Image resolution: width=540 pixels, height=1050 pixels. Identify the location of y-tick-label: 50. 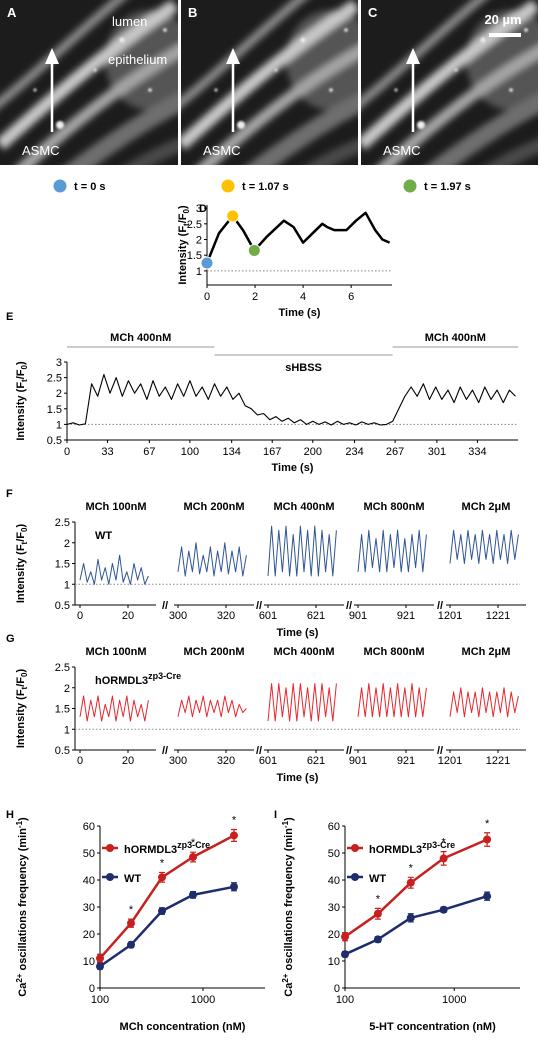
(334, 854).